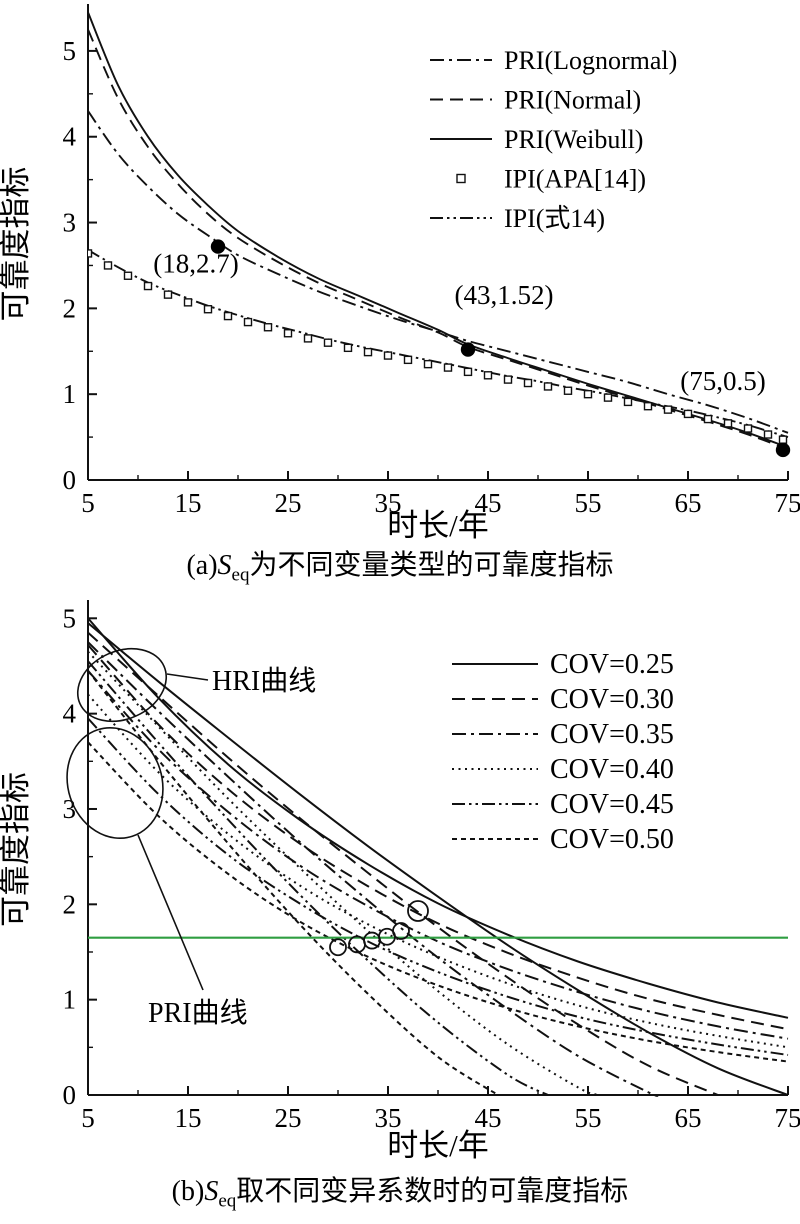 The height and width of the screenshot is (1224, 800). What do you see at coordinates (612, 664) in the screenshot?
I see `svg-text: COV=0.25` at bounding box center [612, 664].